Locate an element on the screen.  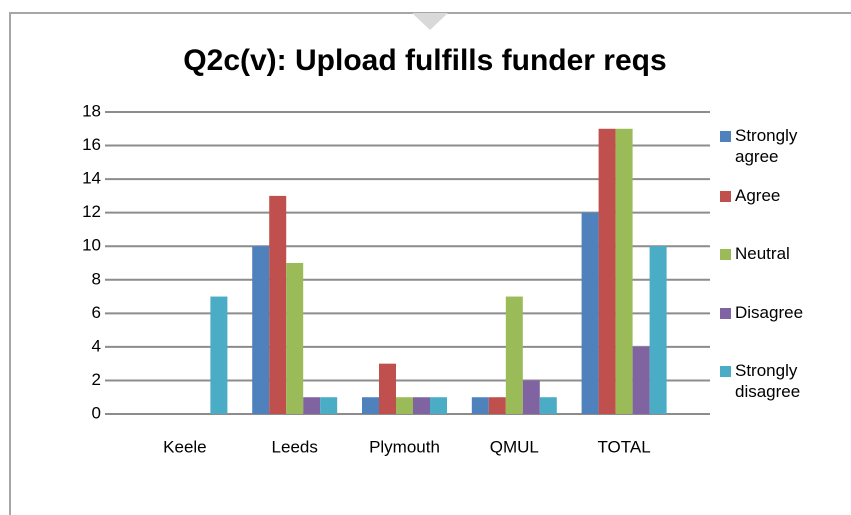
x-tick-label: Plymouth is located at coordinates (404, 446).